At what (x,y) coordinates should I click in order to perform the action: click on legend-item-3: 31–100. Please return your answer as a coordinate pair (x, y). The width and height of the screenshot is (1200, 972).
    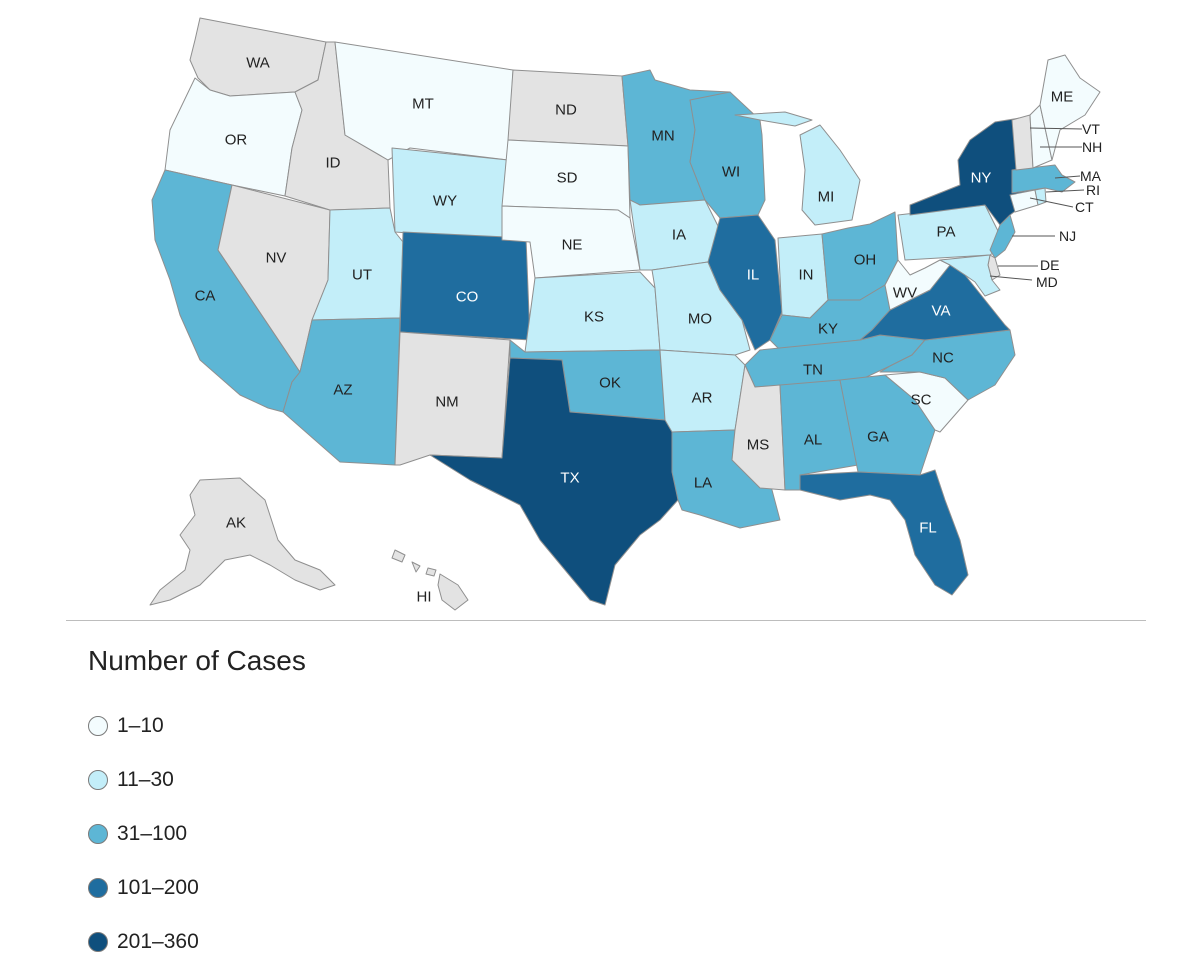
    Looking at the image, I should click on (197, 834).